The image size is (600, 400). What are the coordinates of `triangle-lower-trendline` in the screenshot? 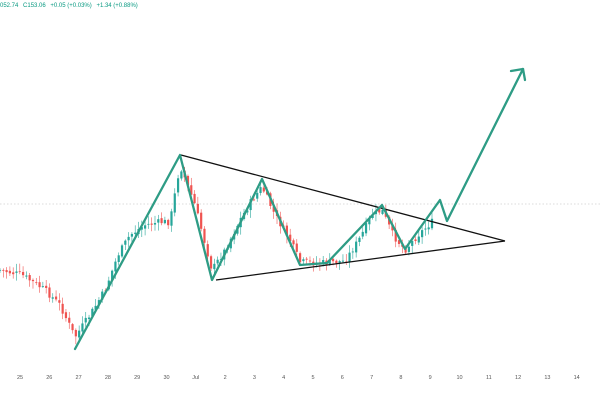 It's located at (360, 260).